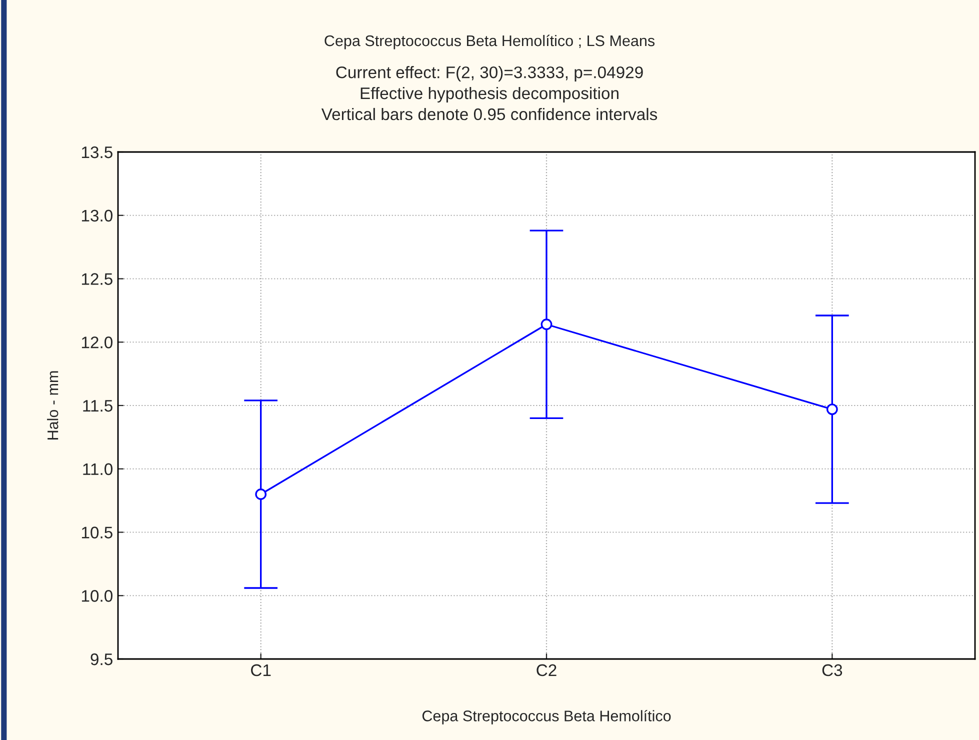  What do you see at coordinates (97, 532) in the screenshot?
I see `y-tick-label: 10.5` at bounding box center [97, 532].